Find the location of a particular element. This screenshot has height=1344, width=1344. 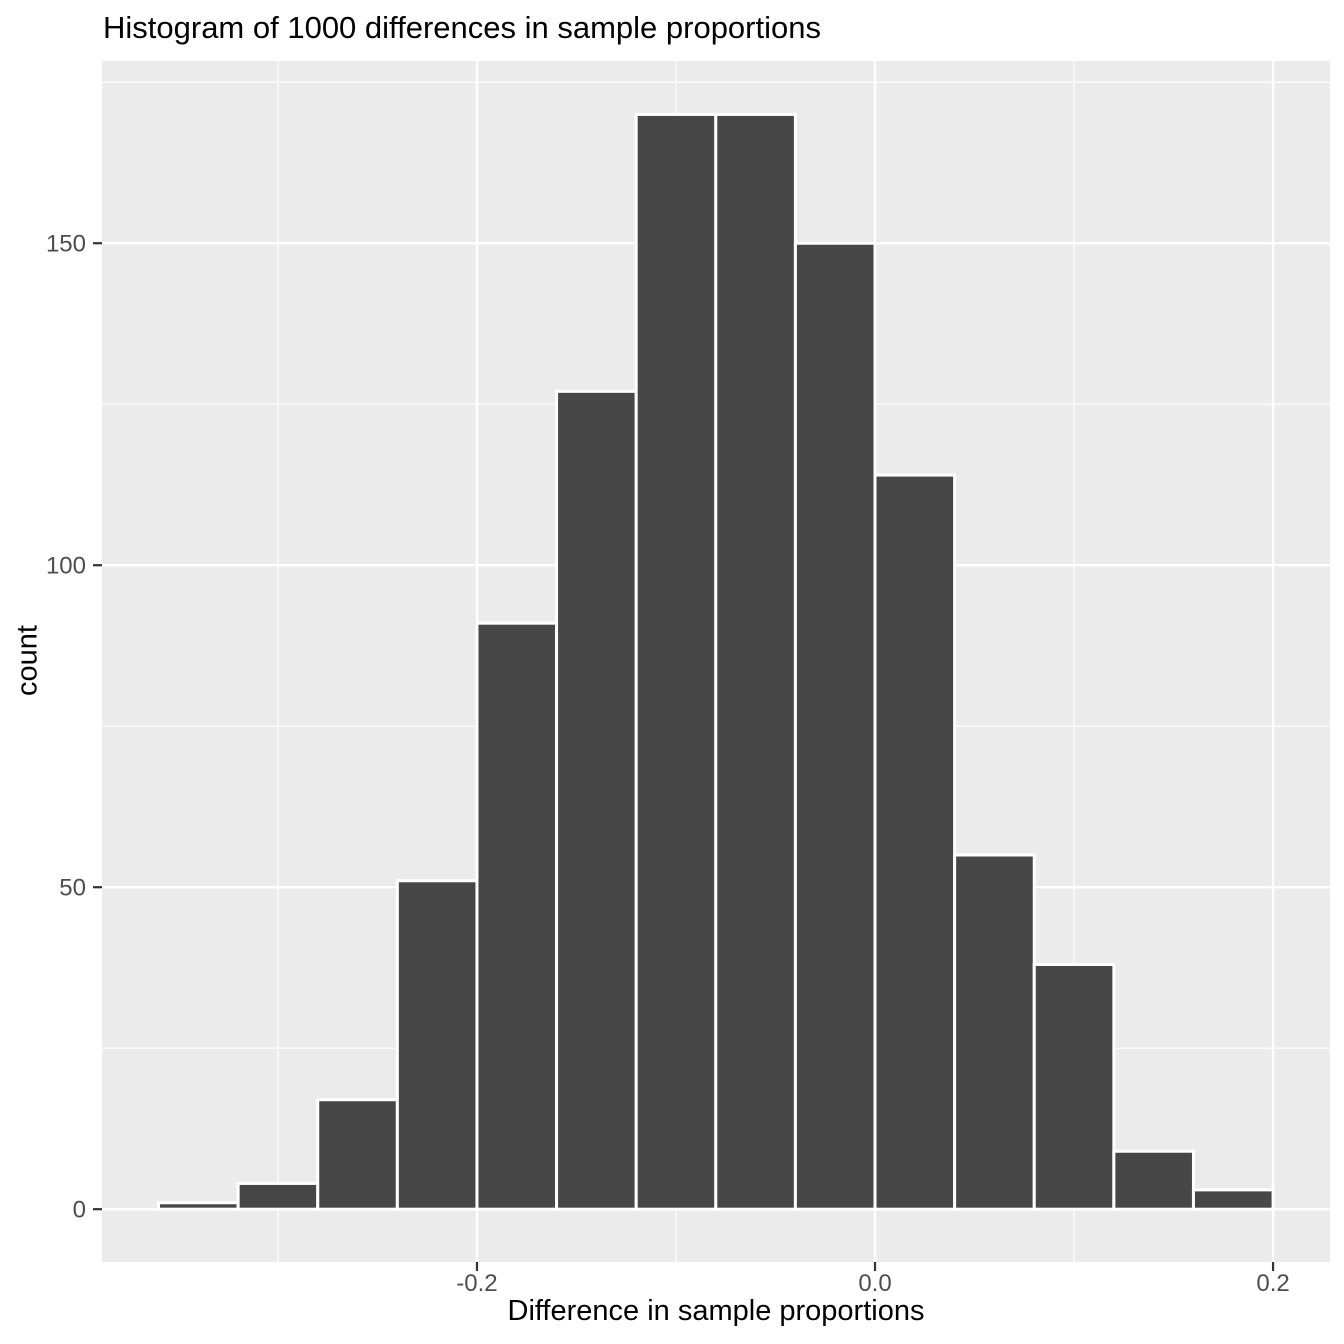

y-tick-label: 150 is located at coordinates (66, 244).